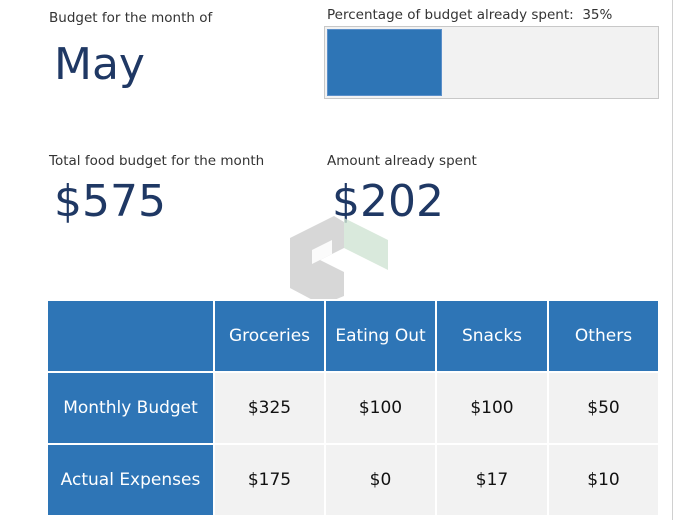 The image size is (675, 520). Describe the element at coordinates (269, 480) in the screenshot. I see `cell-actual-groceries: $175` at that location.